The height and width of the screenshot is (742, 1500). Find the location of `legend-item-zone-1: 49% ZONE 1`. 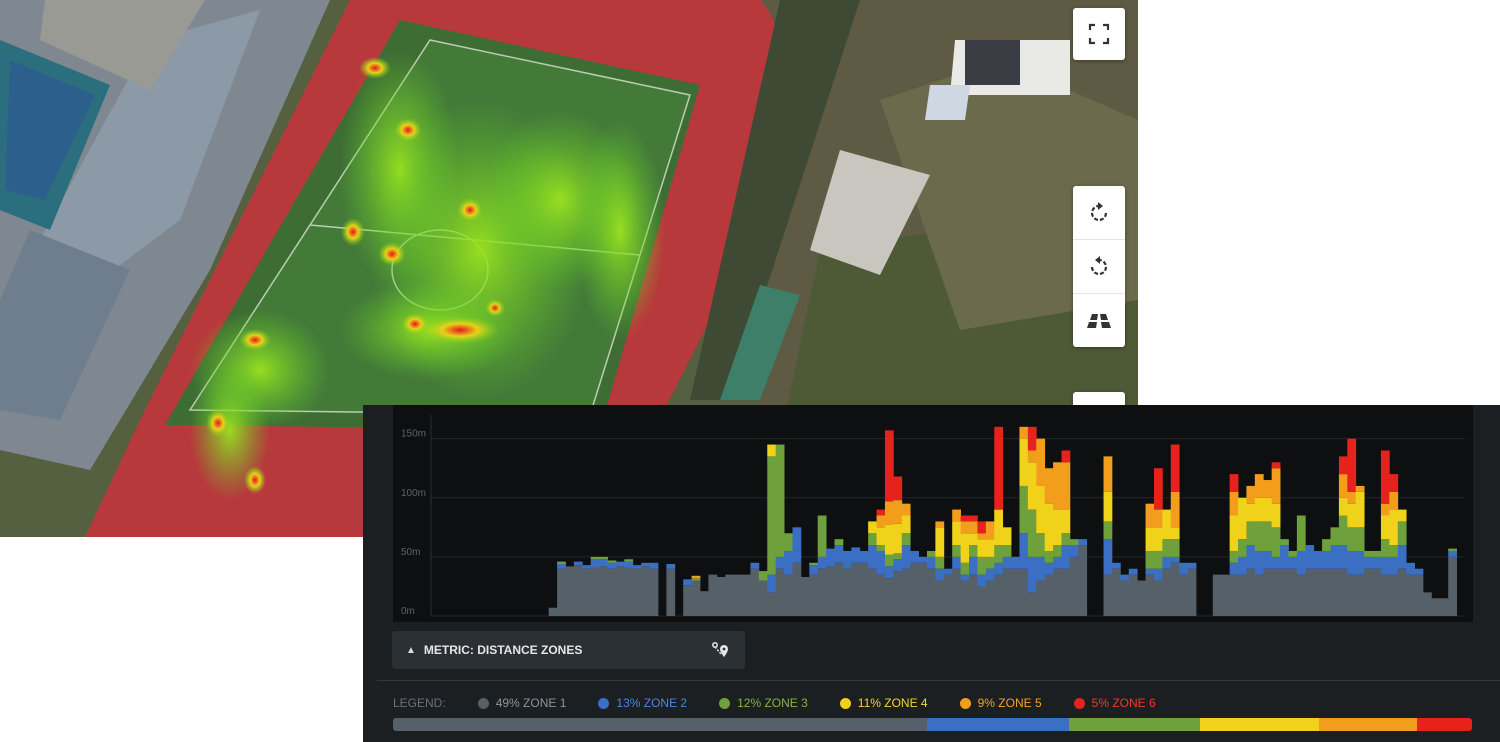

legend-item-zone-1: 49% ZONE 1 is located at coordinates (522, 703).